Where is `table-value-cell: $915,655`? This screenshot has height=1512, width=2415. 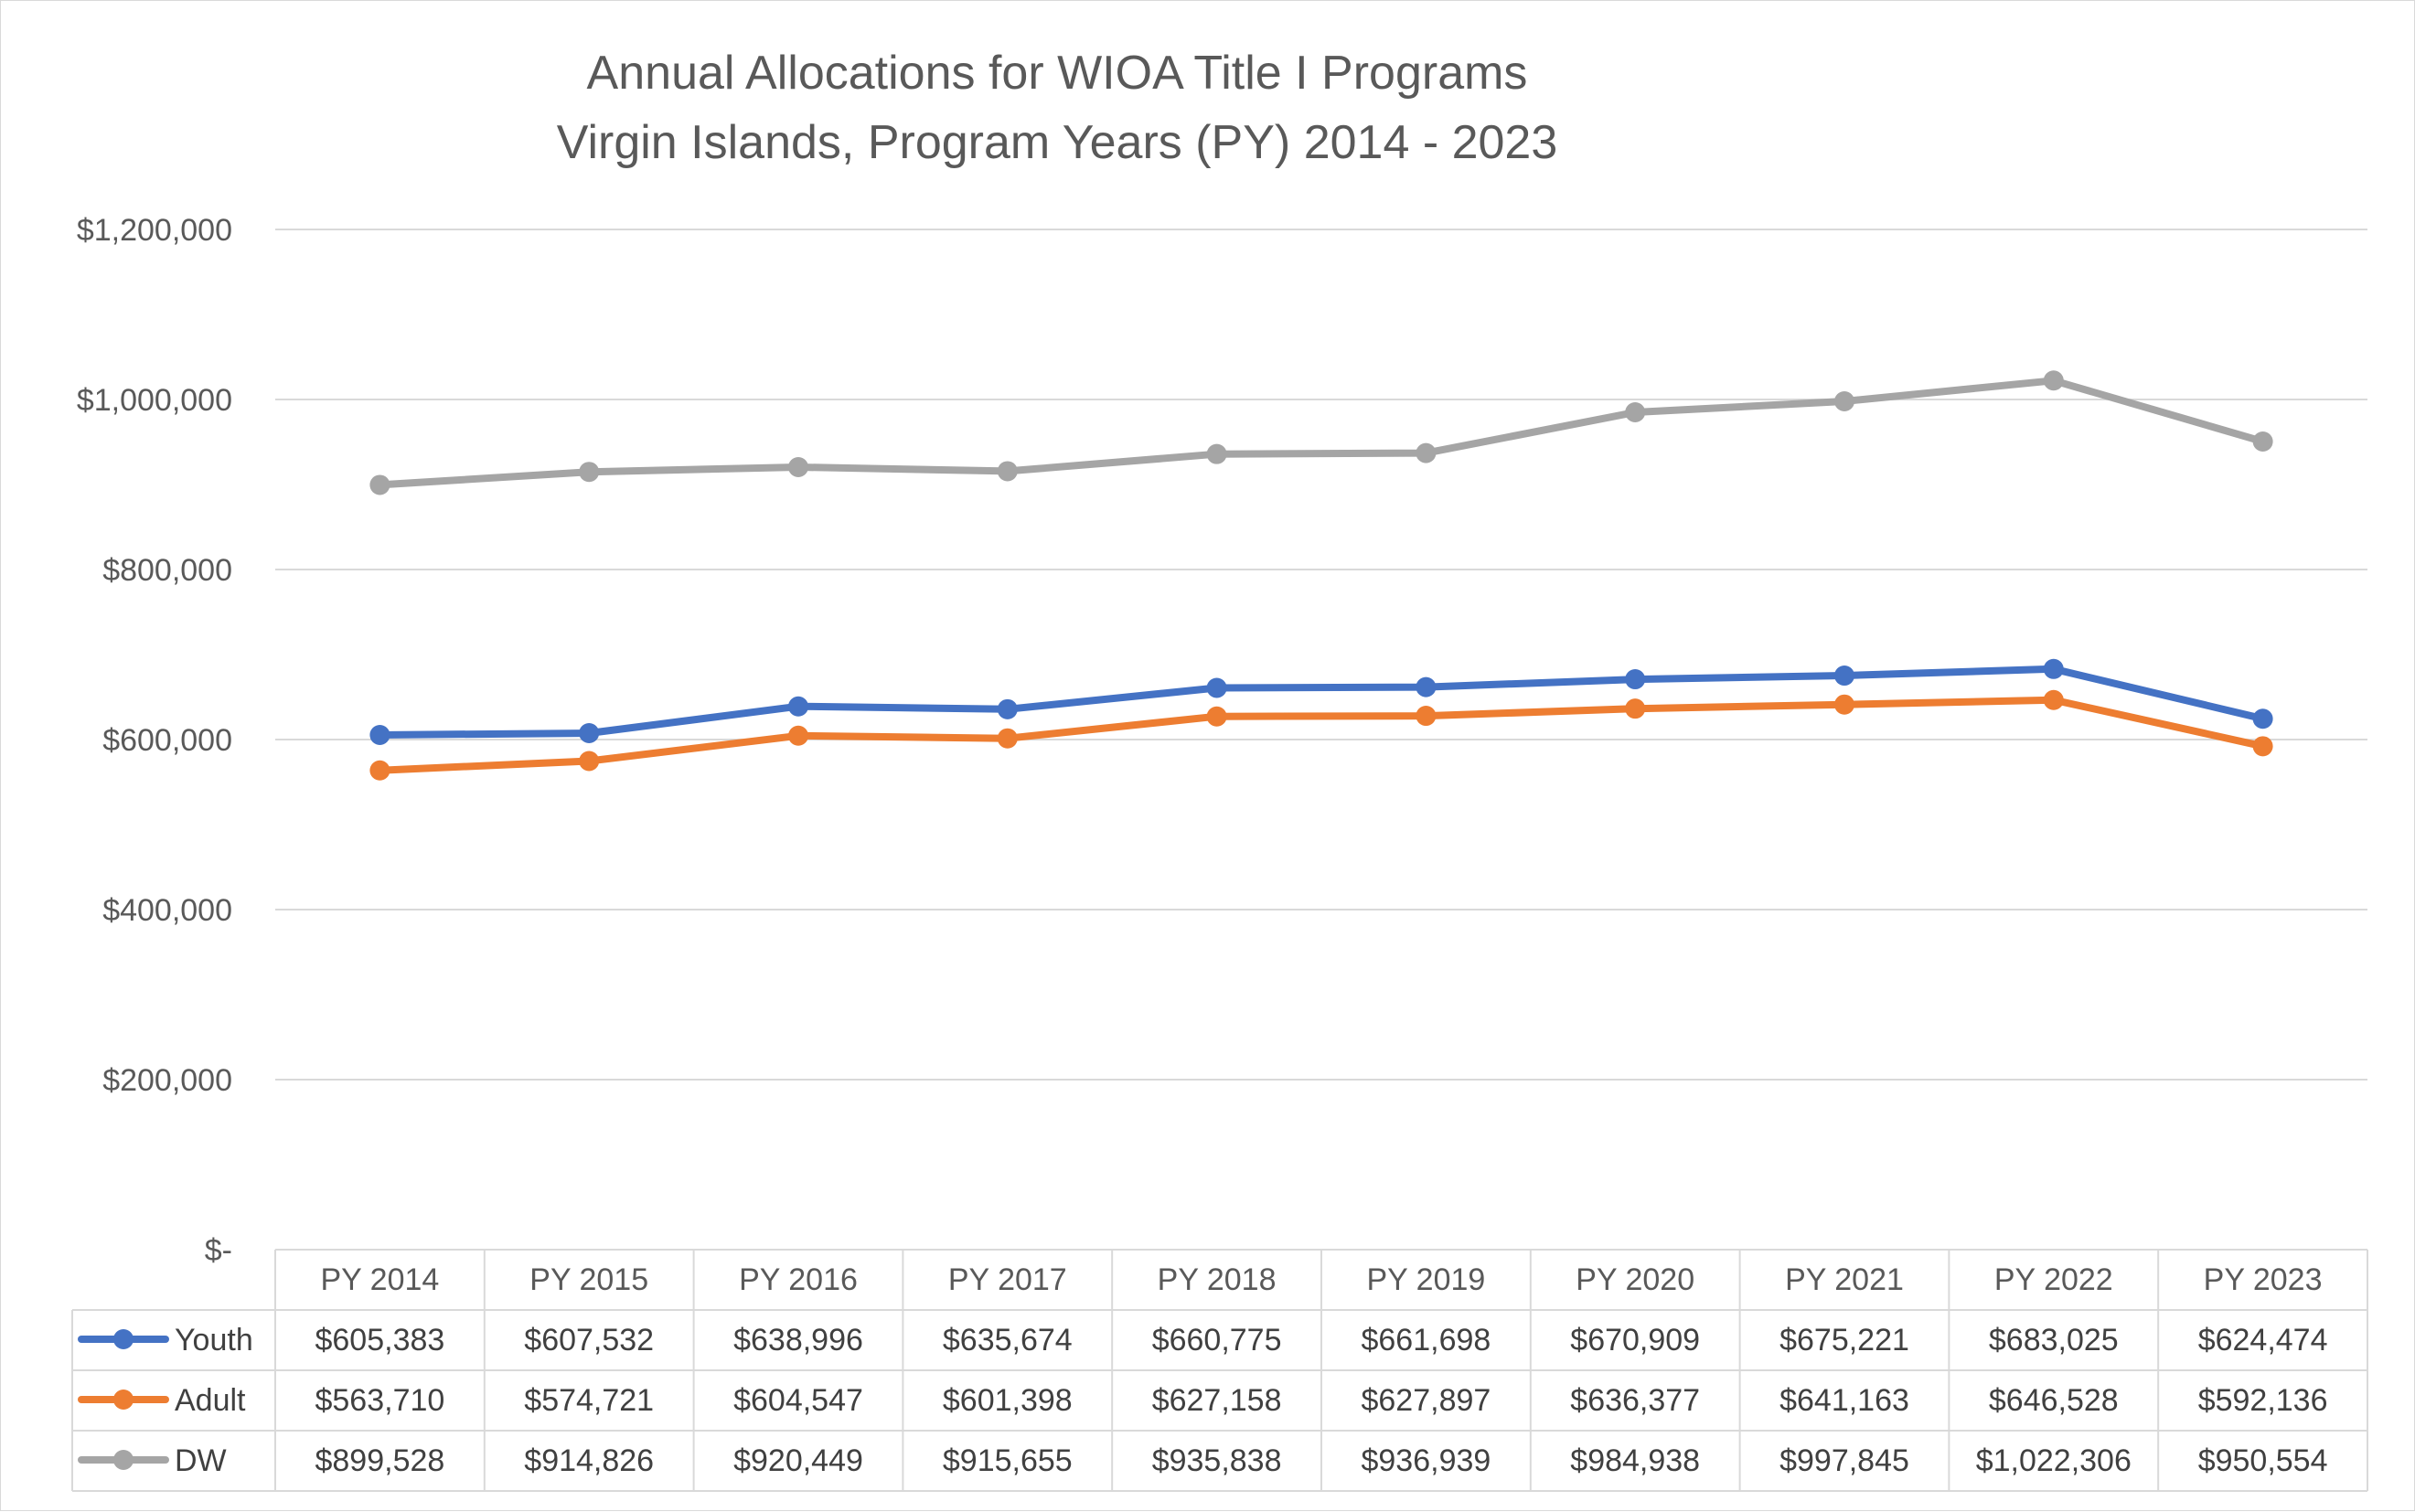 table-value-cell: $915,655 is located at coordinates (1008, 1460).